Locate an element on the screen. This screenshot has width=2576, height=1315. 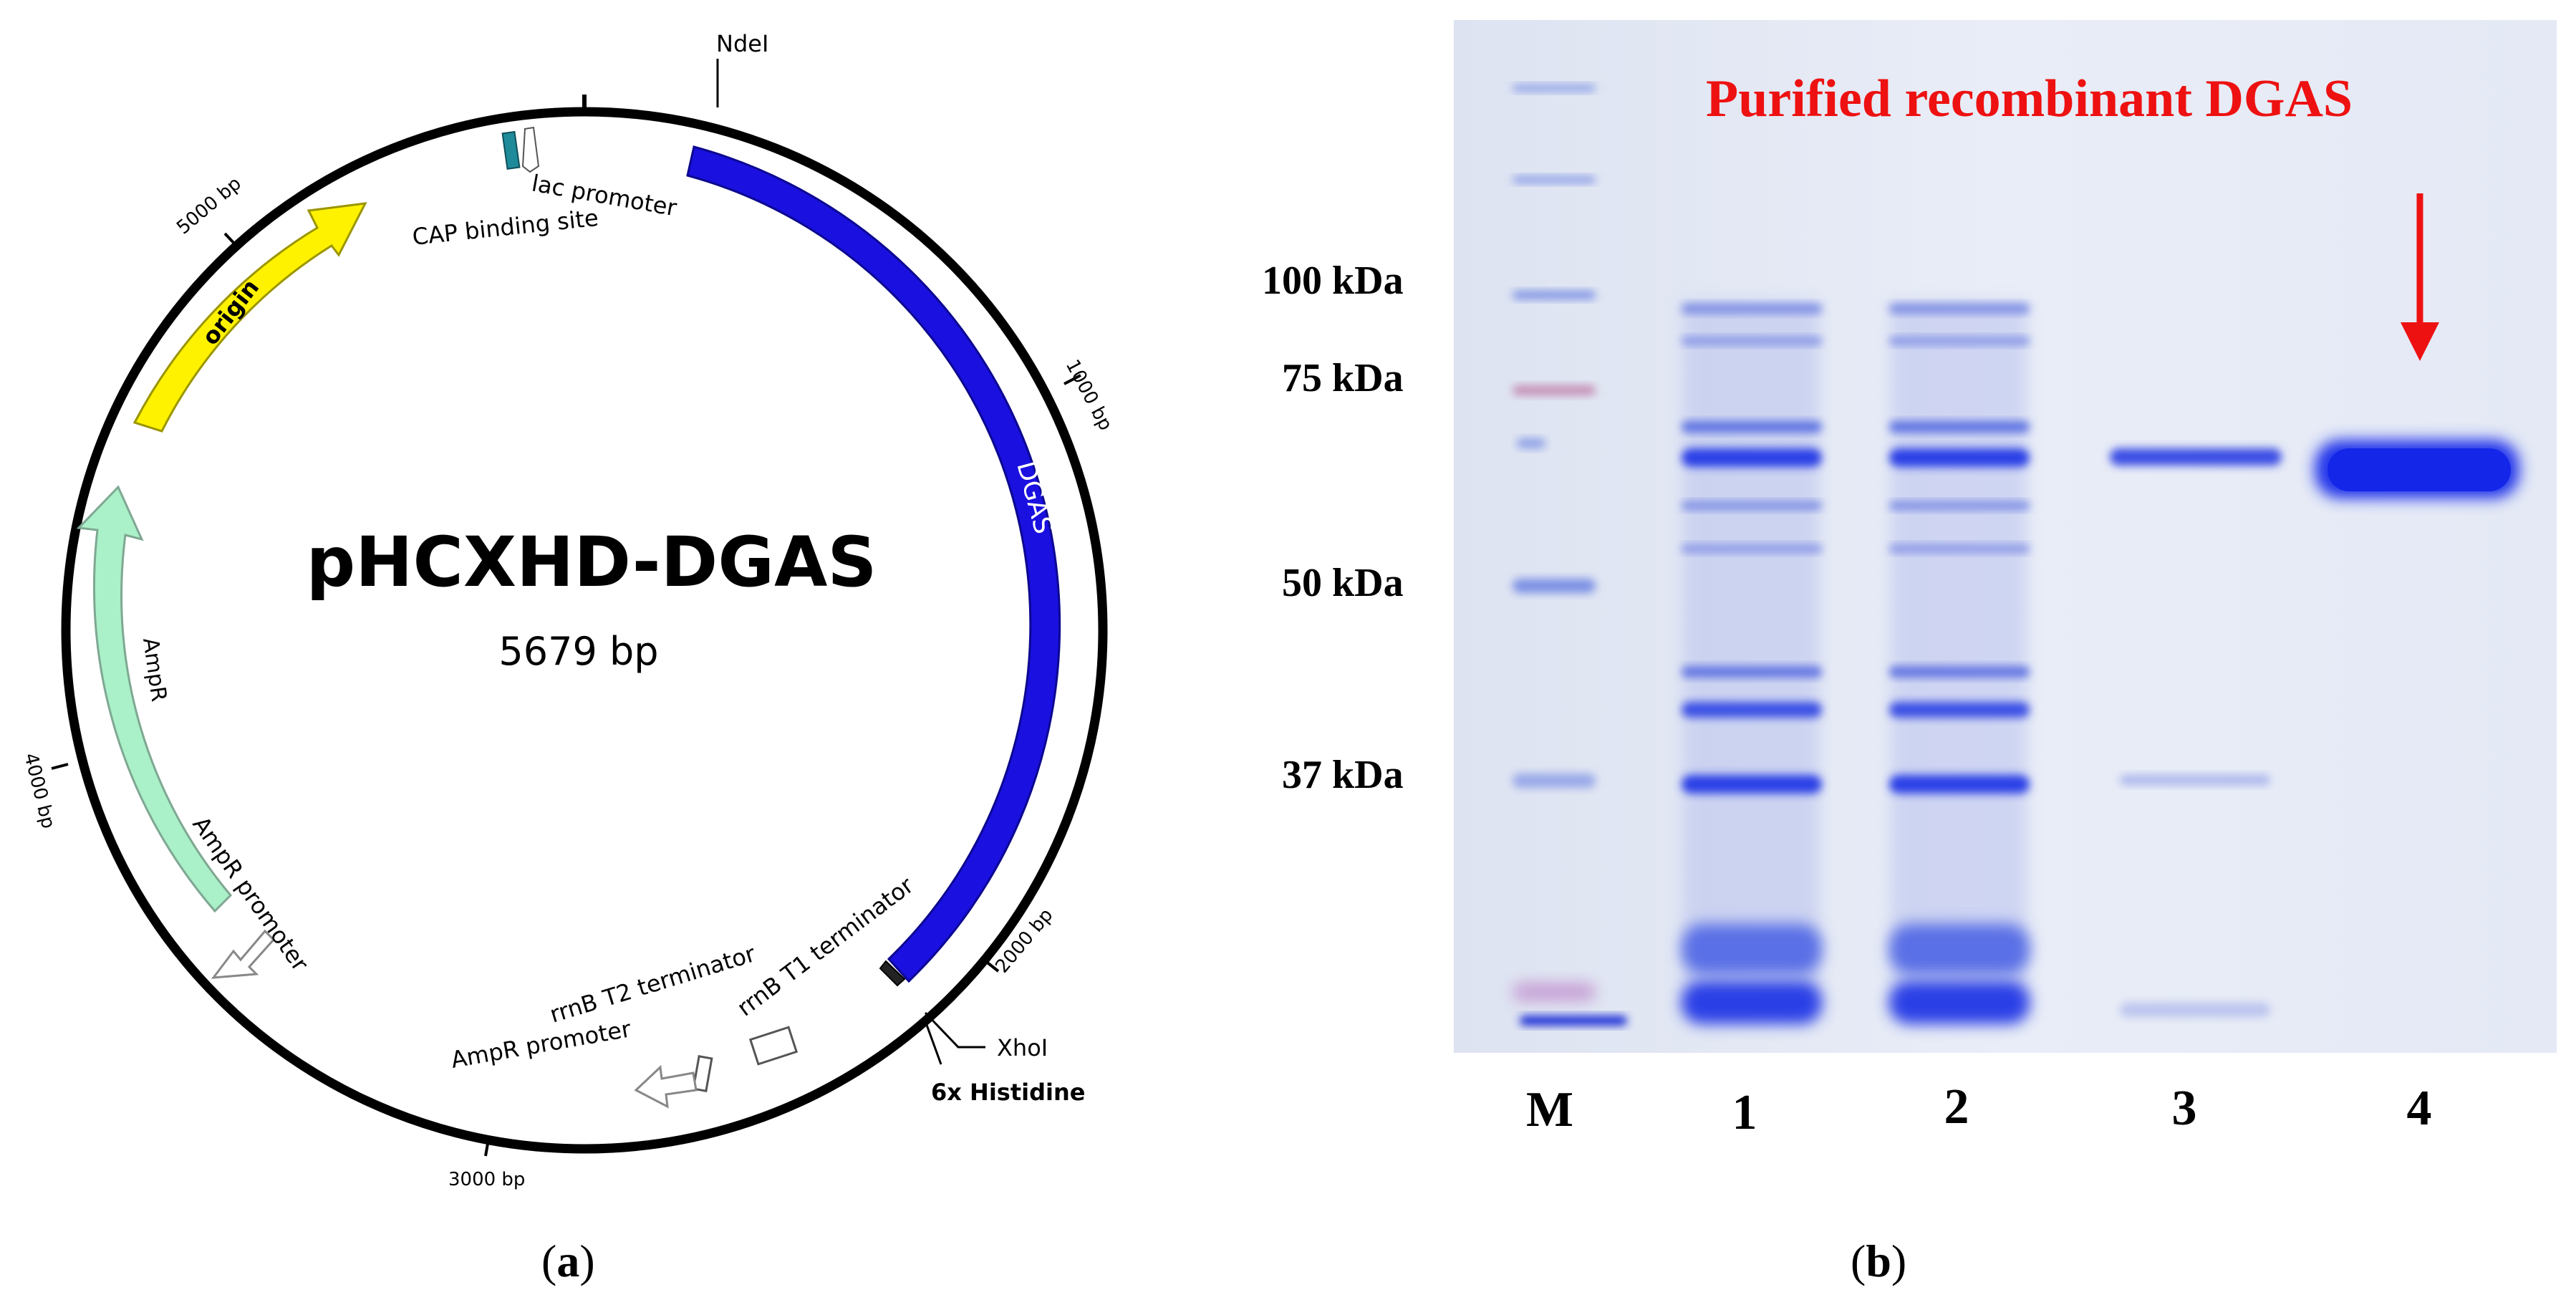
marker-lane is located at coordinates (1570, 555).